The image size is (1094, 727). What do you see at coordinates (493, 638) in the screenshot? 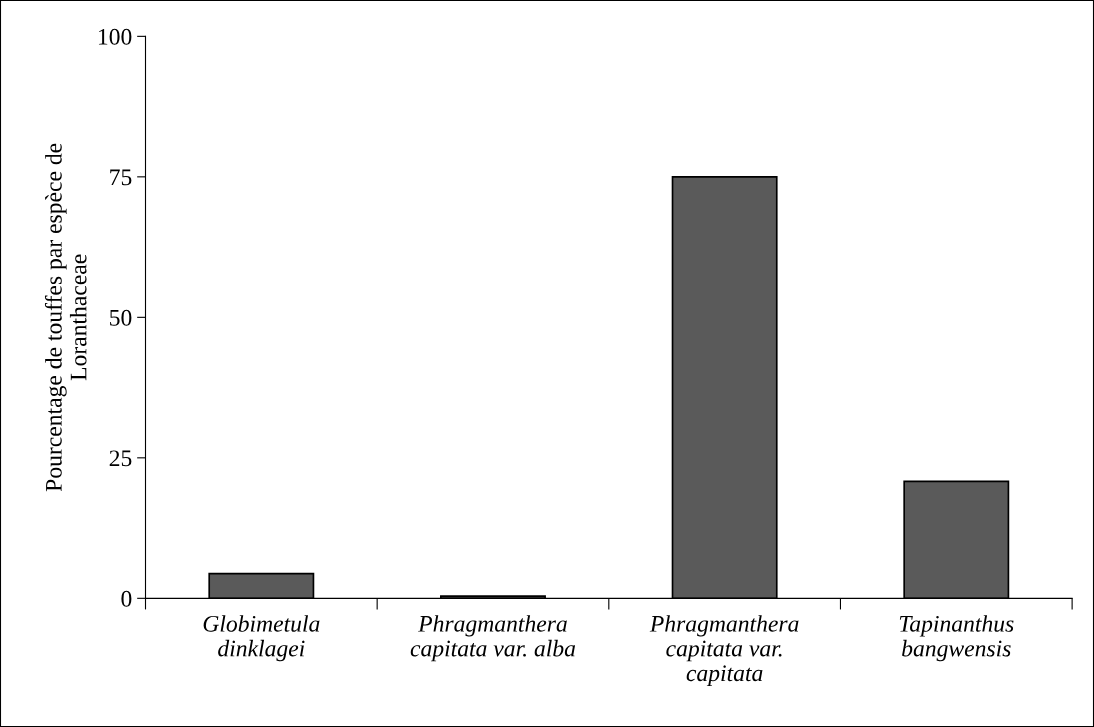
I see `x-tick-label: Phragmanthera capitata var. alba` at bounding box center [493, 638].